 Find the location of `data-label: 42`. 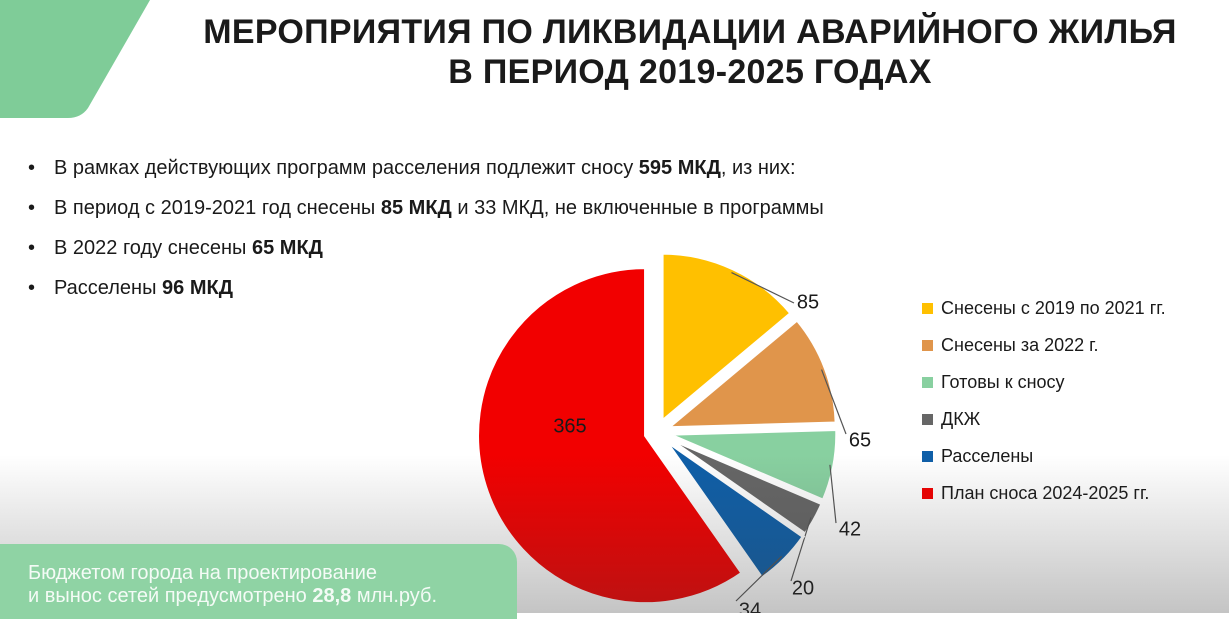

data-label: 42 is located at coordinates (850, 529).